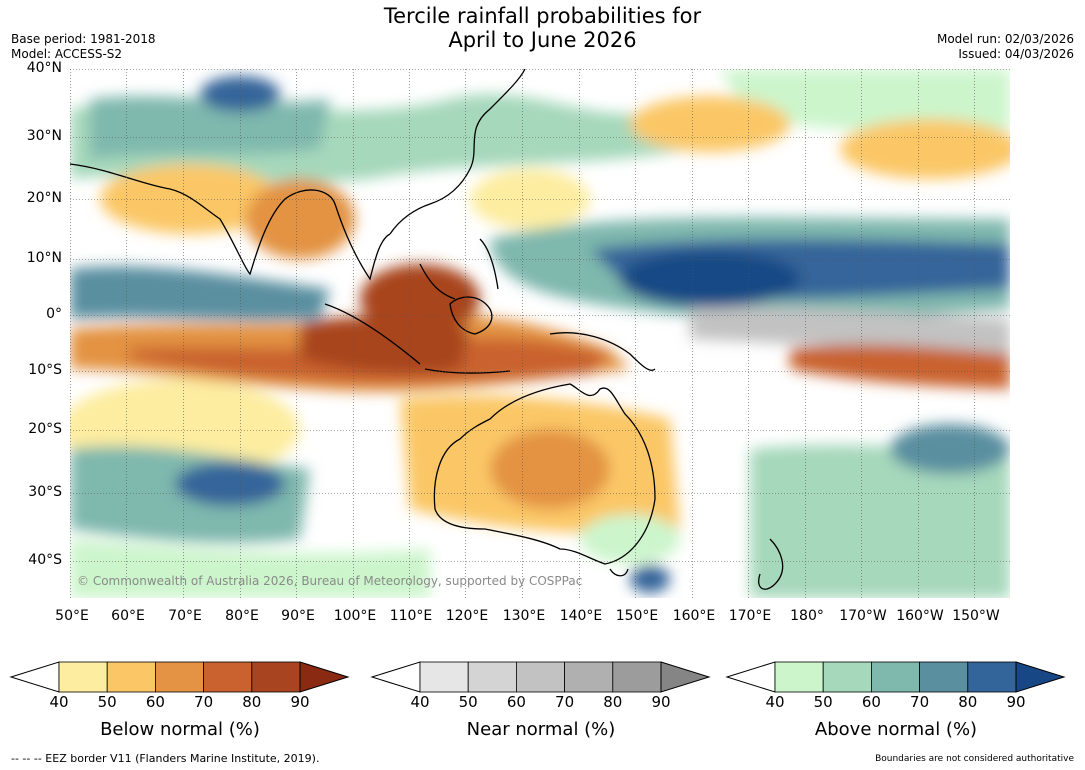 This screenshot has width=1085, height=770. I want to click on longitude-label: 160°W, so click(920, 616).